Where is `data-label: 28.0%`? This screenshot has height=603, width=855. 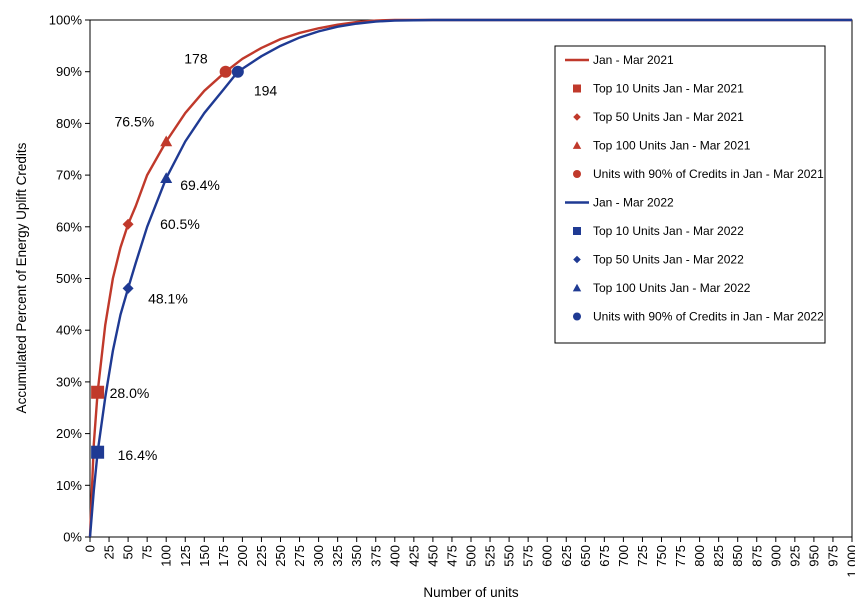
data-label: 28.0% is located at coordinates (130, 393).